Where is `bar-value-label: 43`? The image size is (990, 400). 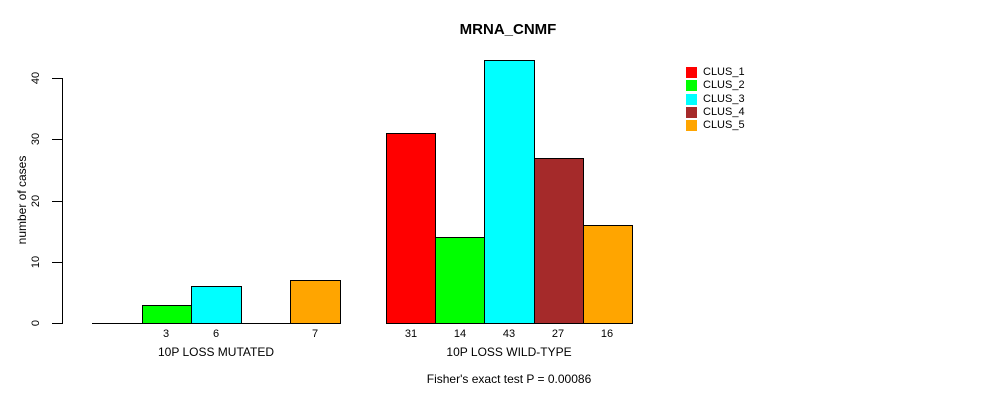 bar-value-label: 43 is located at coordinates (509, 334).